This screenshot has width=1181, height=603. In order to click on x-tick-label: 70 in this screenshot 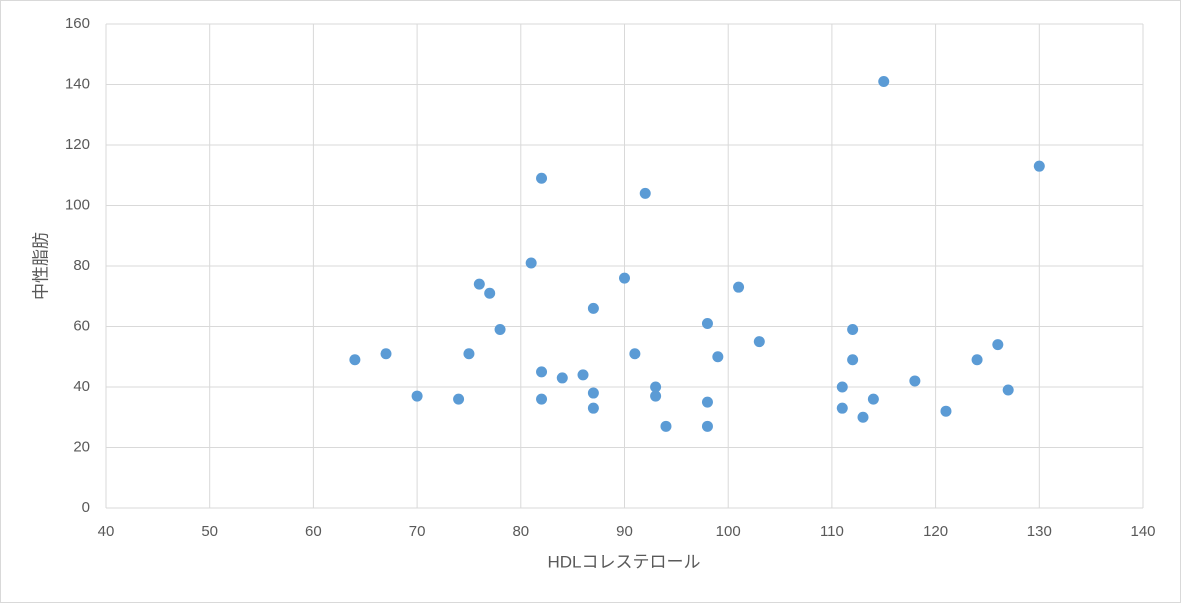, I will do `click(417, 531)`.